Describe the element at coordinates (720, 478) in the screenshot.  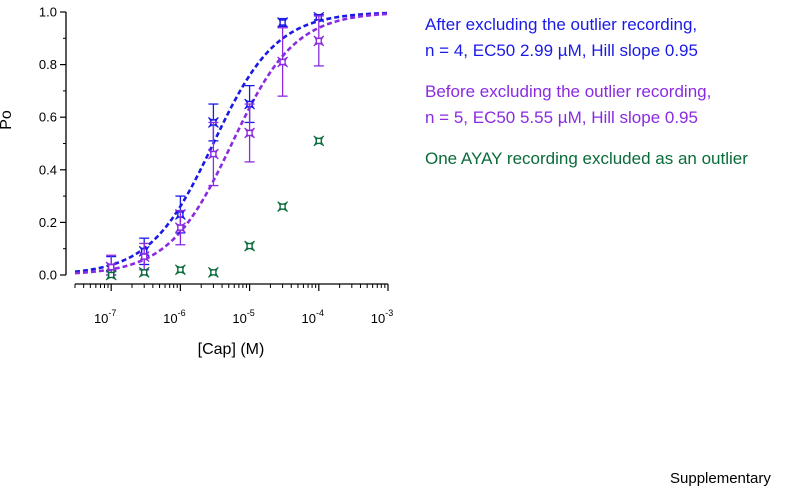
I see `footer-caption: Supplementary` at that location.